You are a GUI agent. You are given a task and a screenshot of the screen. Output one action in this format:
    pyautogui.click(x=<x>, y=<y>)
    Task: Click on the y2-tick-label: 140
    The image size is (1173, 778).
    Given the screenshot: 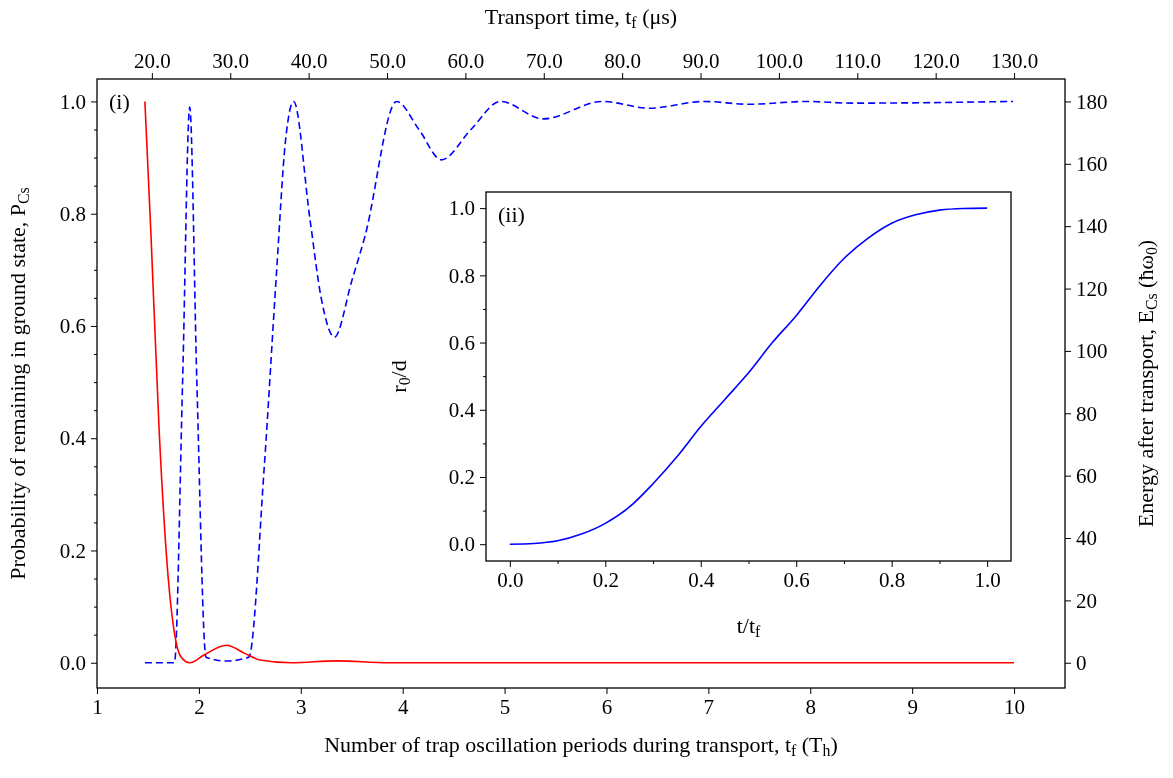 What is the action you would take?
    pyautogui.click(x=1092, y=226)
    